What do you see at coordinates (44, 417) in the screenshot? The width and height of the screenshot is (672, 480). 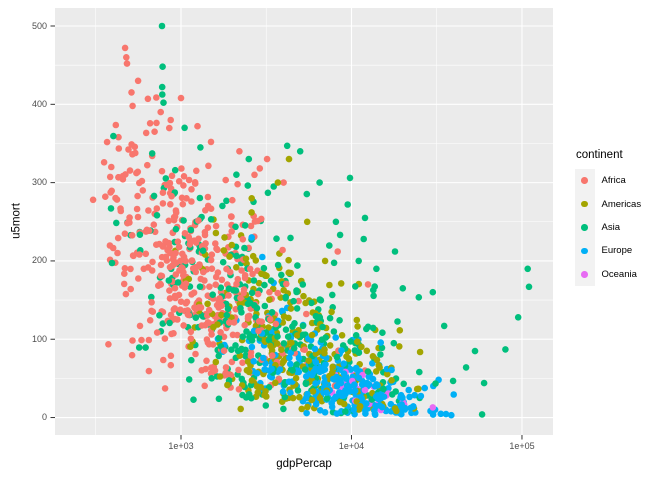 I see `y-tick-label: 0` at bounding box center [44, 417].